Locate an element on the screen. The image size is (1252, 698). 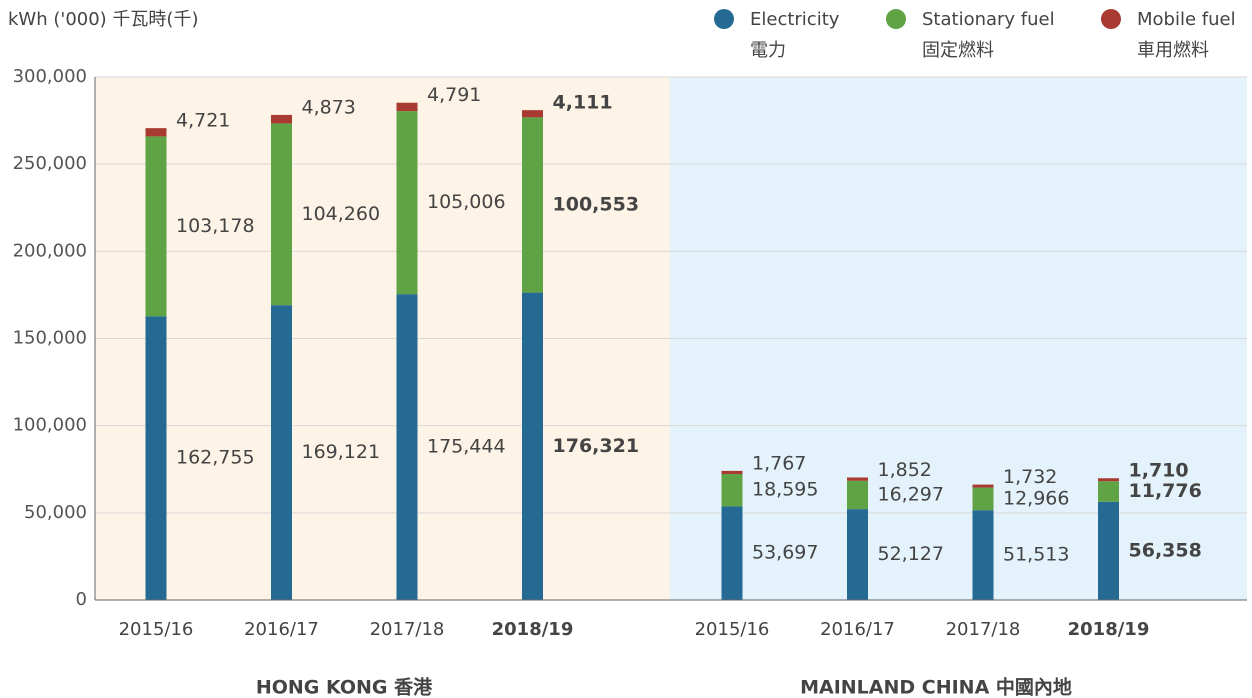
data-label: 1,852 is located at coordinates (905, 470).